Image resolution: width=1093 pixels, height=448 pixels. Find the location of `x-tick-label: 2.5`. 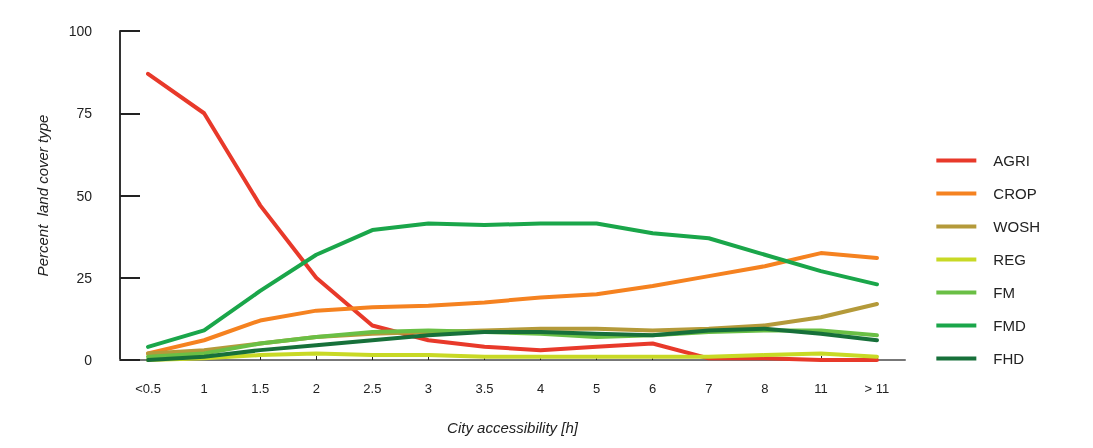

x-tick-label: 2.5 is located at coordinates (372, 388).